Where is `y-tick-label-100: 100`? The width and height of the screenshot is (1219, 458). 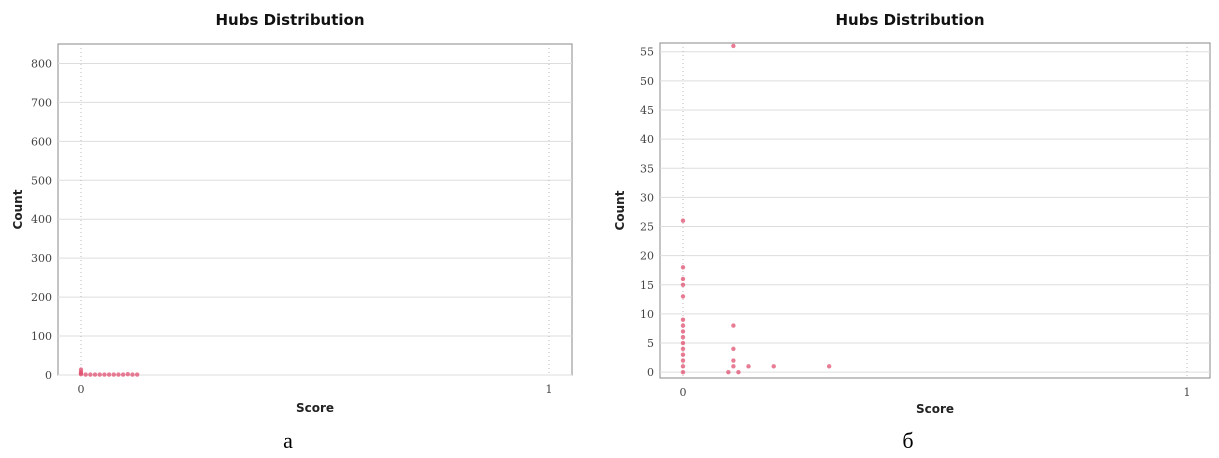 y-tick-label-100: 100 is located at coordinates (41, 336).